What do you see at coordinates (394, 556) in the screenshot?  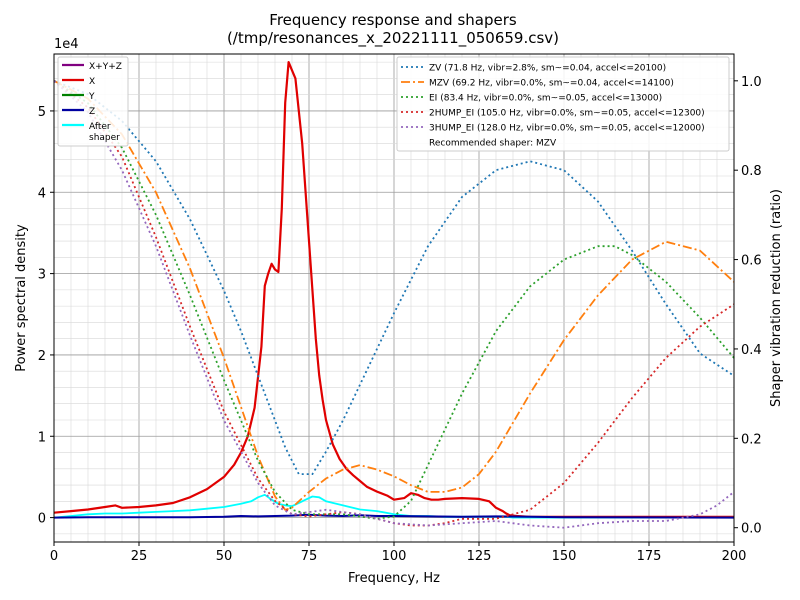 I see `x-tick-label: 100` at bounding box center [394, 556].